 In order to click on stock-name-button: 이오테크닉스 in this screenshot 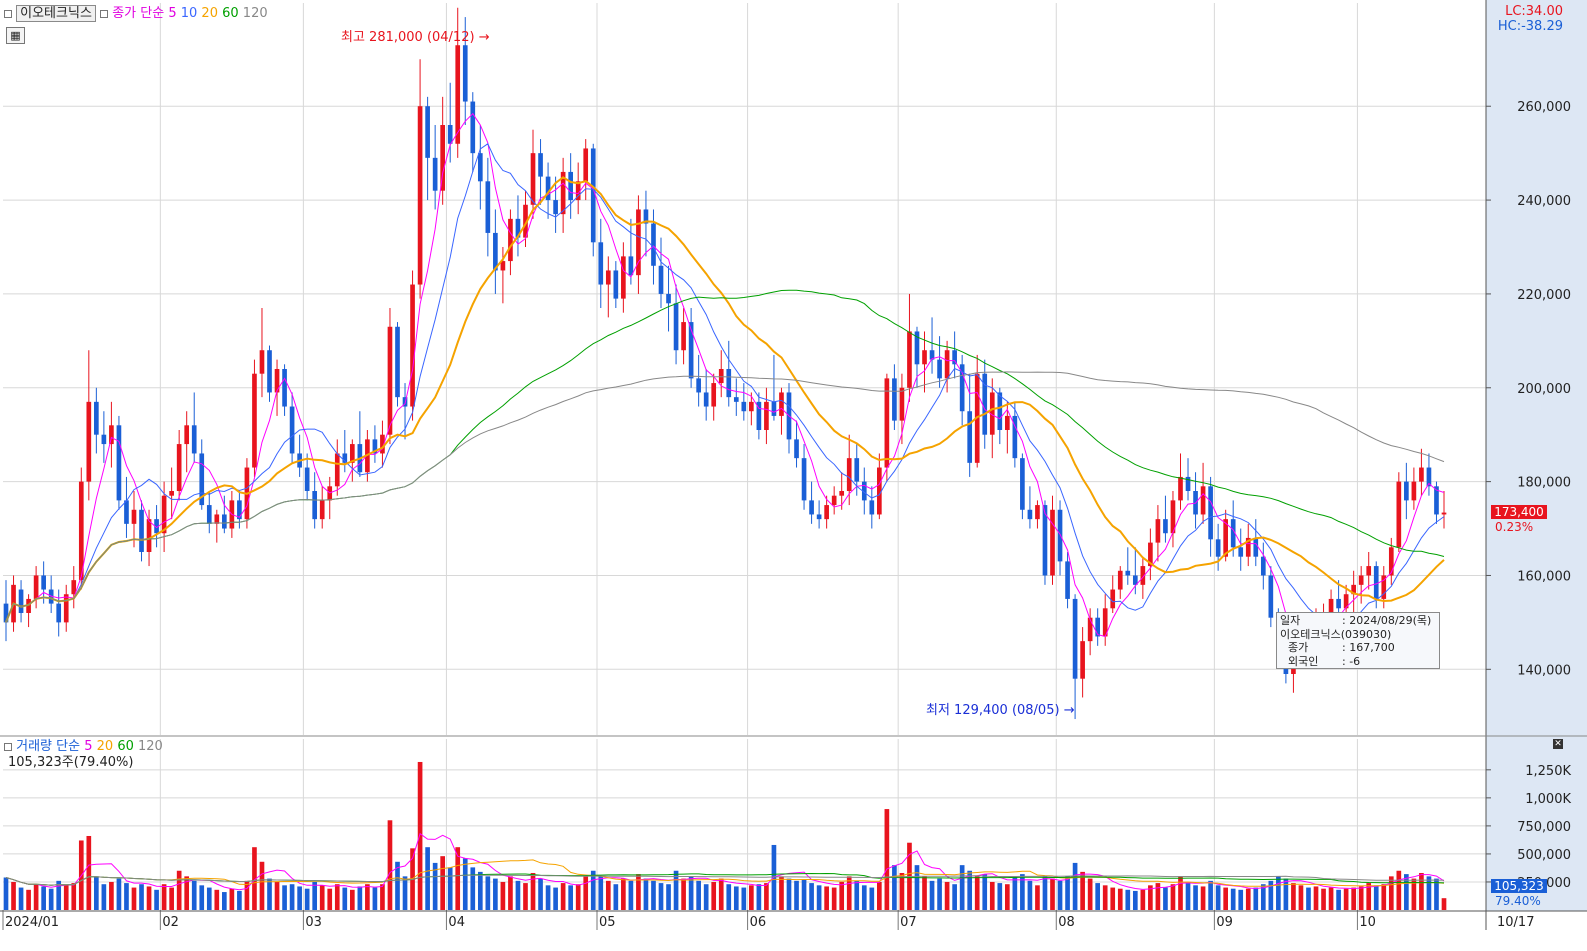, I will do `click(56, 13)`.